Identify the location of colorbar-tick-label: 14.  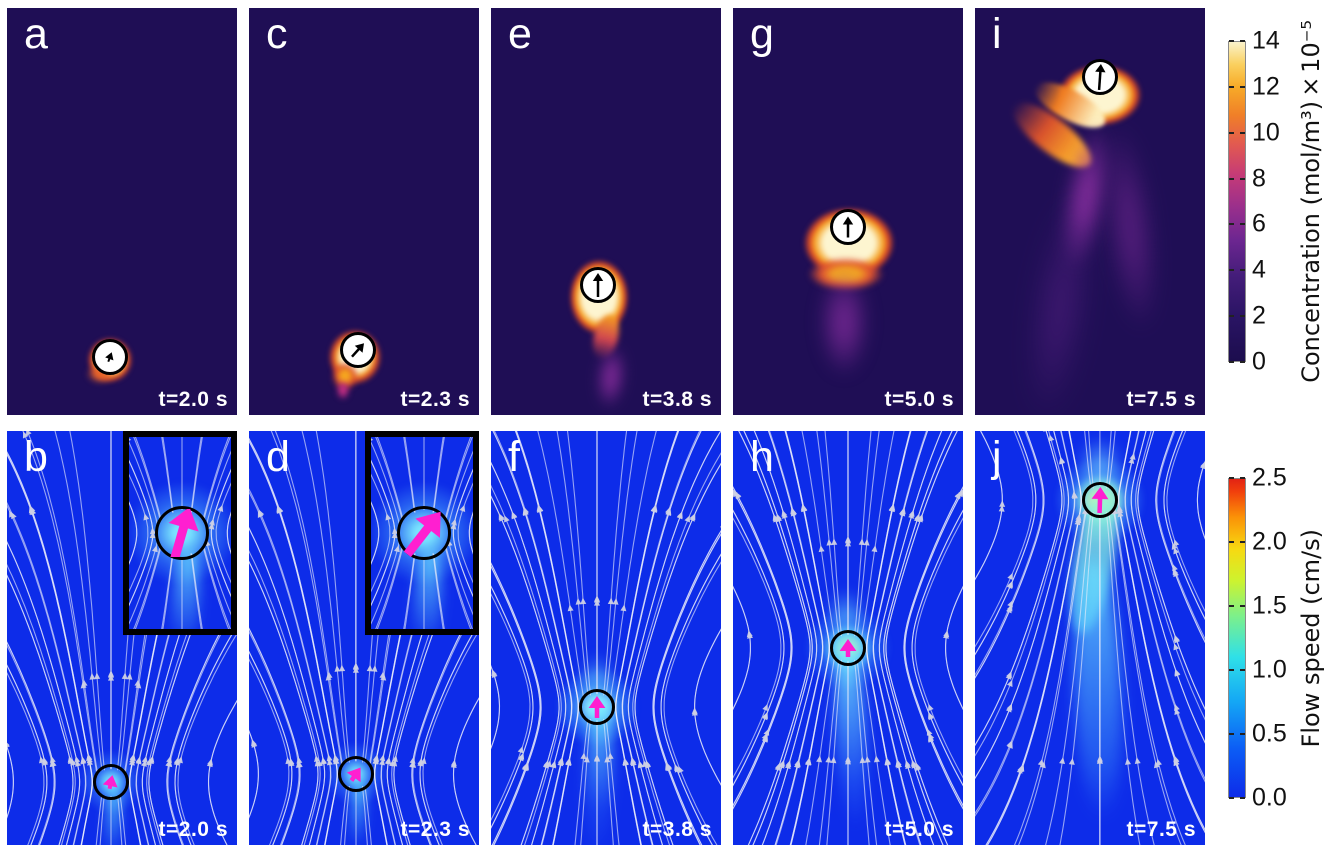
(1266, 40).